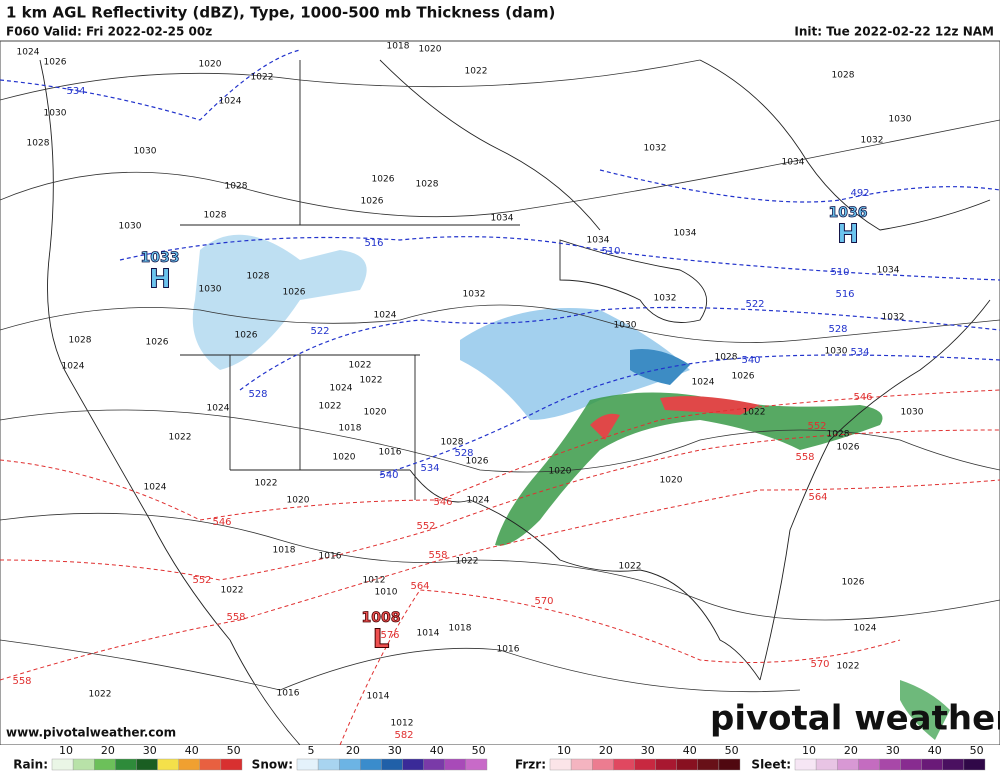 Image resolution: width=1000 pixels, height=772 pixels. What do you see at coordinates (91, 733) in the screenshot?
I see `source-url: www.pivotalweather.com` at bounding box center [91, 733].